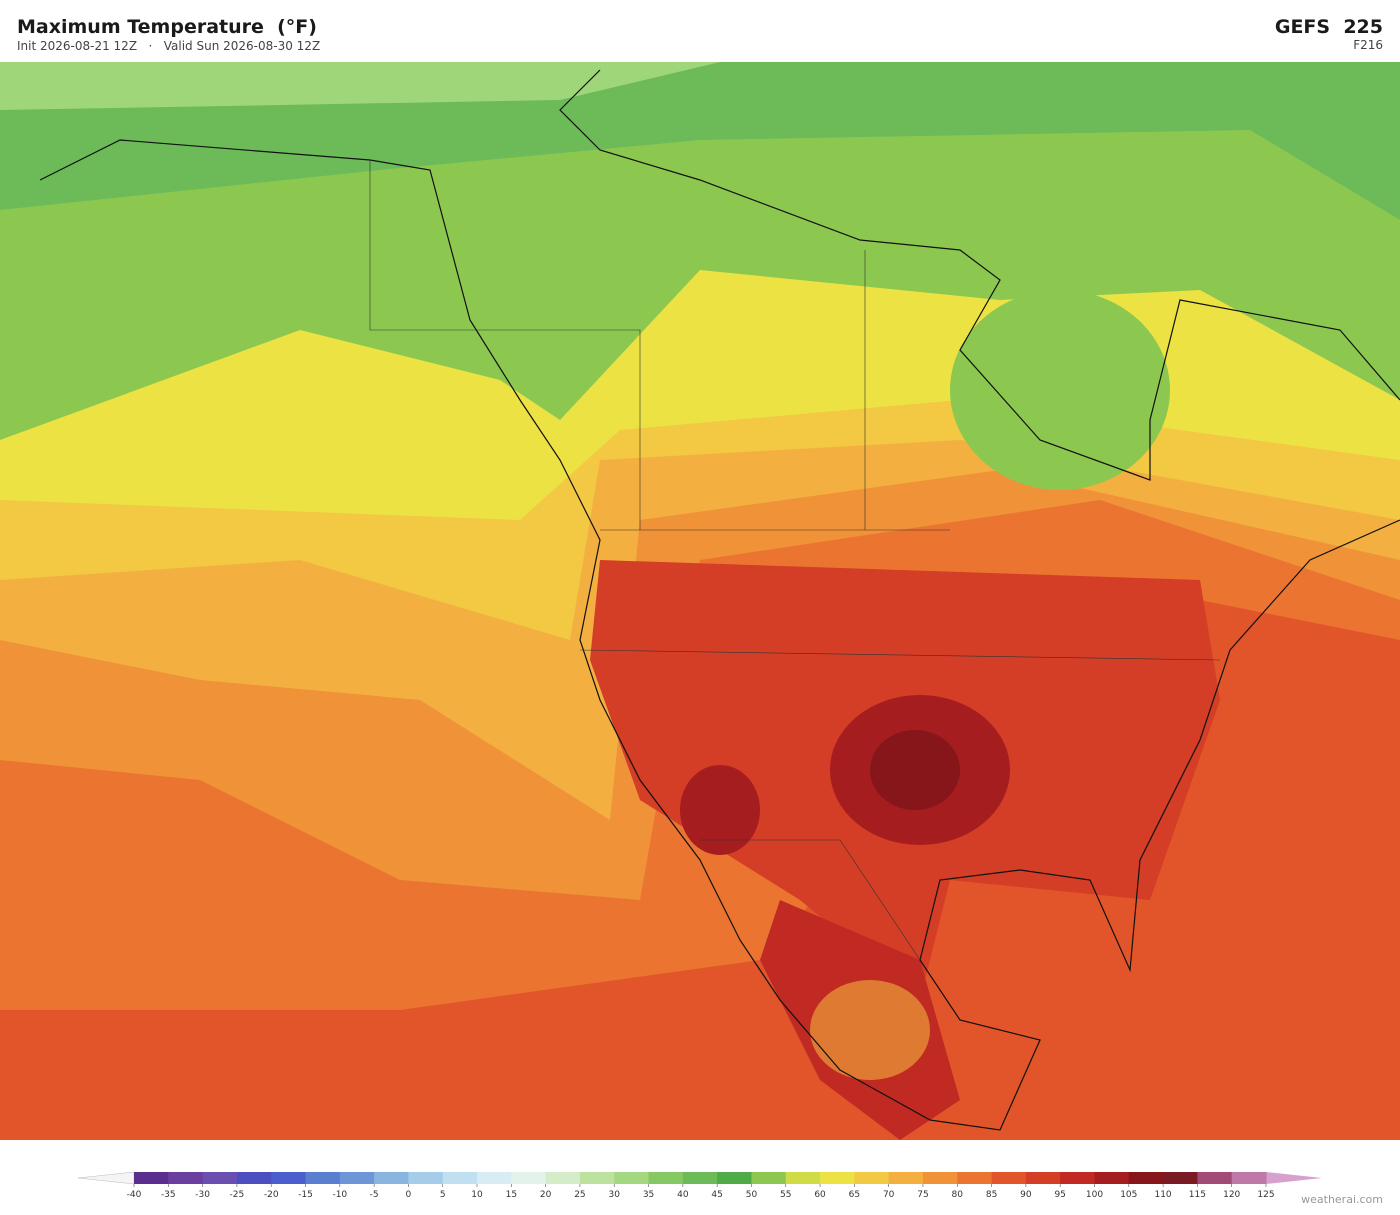 This screenshot has height=1215, width=1400. I want to click on colorbar-tick-label: -30, so click(202, 1195).